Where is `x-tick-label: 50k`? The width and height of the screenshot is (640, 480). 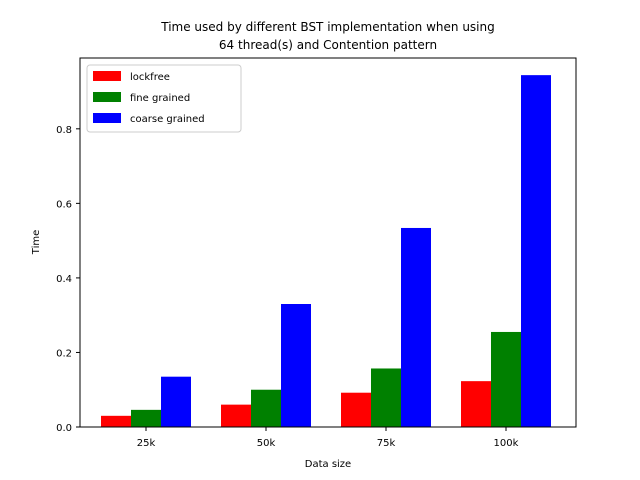
x-tick-label: 50k is located at coordinates (266, 443).